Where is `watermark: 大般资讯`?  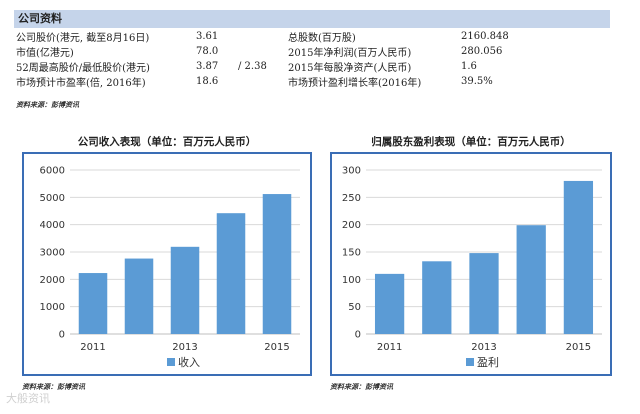
watermark: 大般资讯 is located at coordinates (28, 398).